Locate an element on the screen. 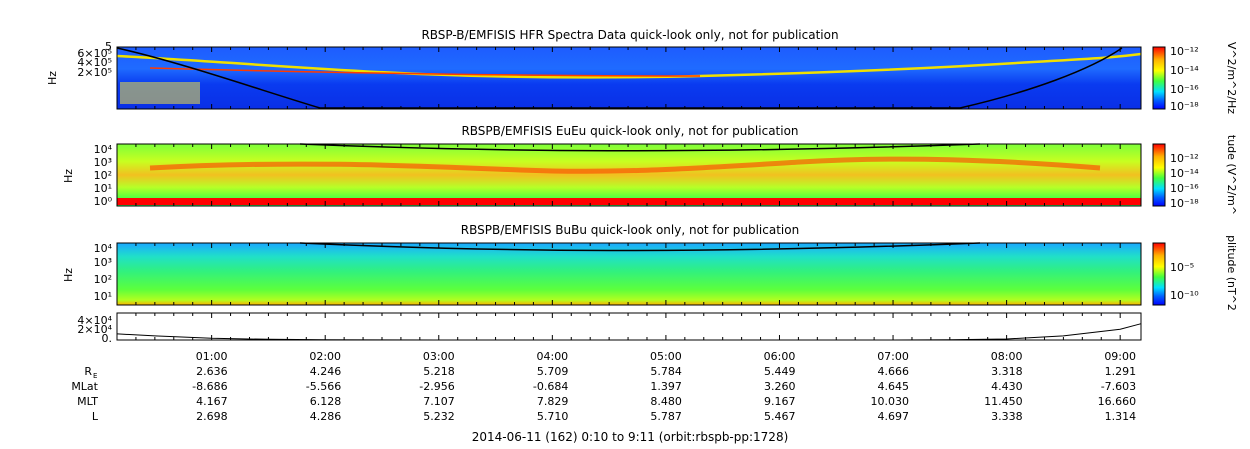 The width and height of the screenshot is (1250, 449). ephemeris-value: -5.566 is located at coordinates (323, 386).